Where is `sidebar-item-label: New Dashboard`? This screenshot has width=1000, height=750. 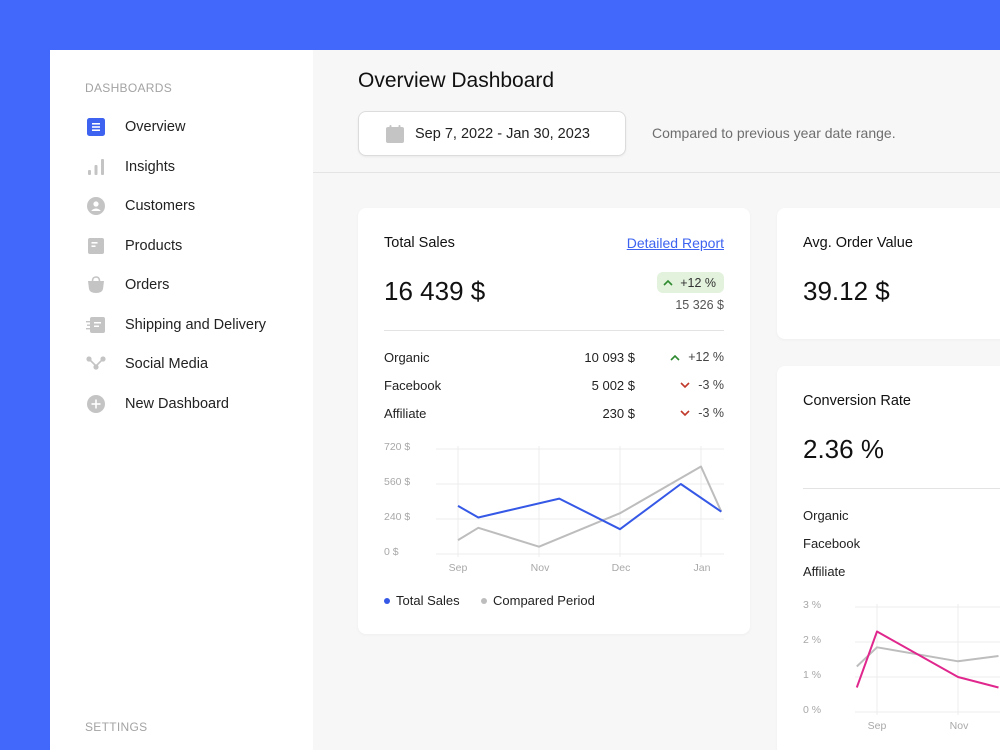 sidebar-item-label: New Dashboard is located at coordinates (177, 404).